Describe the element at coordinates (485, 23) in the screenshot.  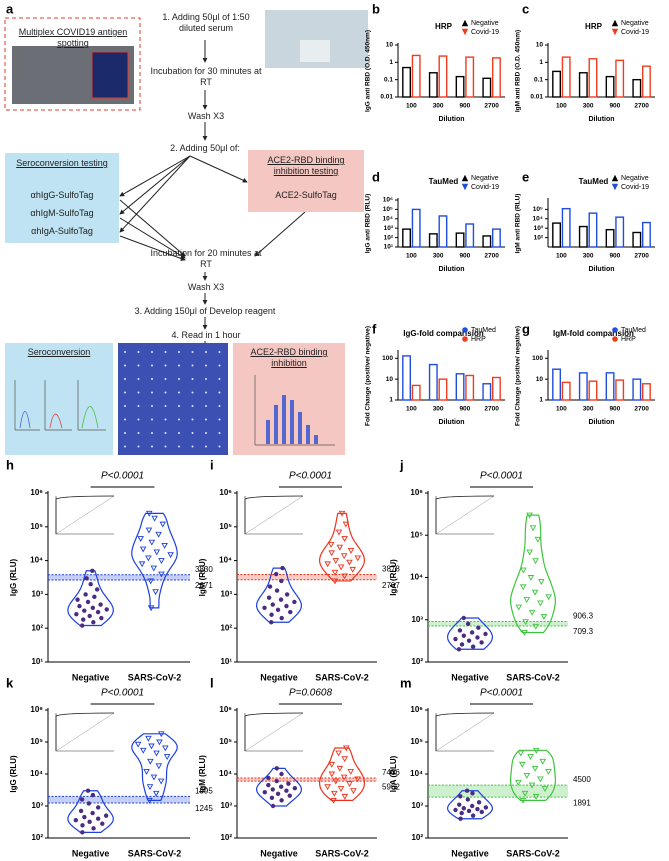
I see `legend-label: Negative` at that location.